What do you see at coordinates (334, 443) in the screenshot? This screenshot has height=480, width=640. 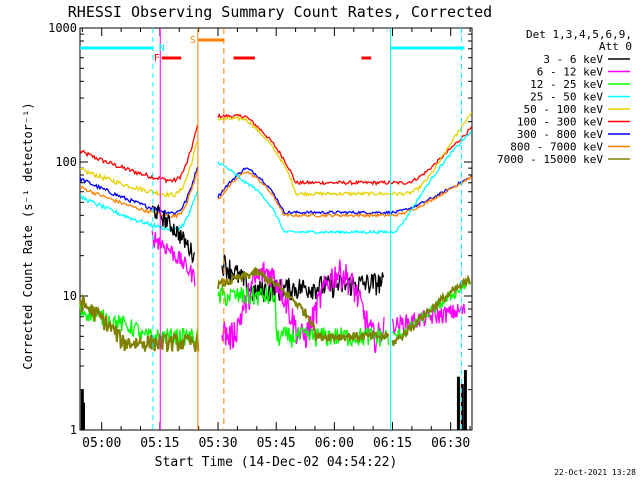 I see `x-tick-label: 06:00` at bounding box center [334, 443].